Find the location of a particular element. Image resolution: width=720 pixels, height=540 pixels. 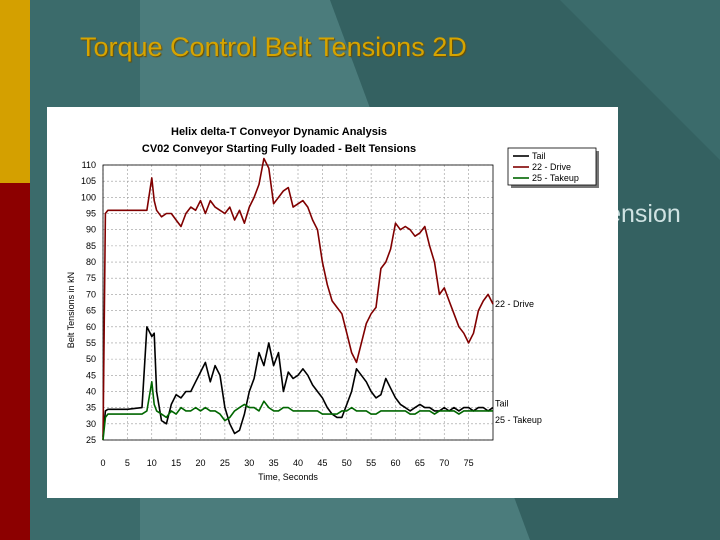

x-tick-label: 60 is located at coordinates (395, 463).